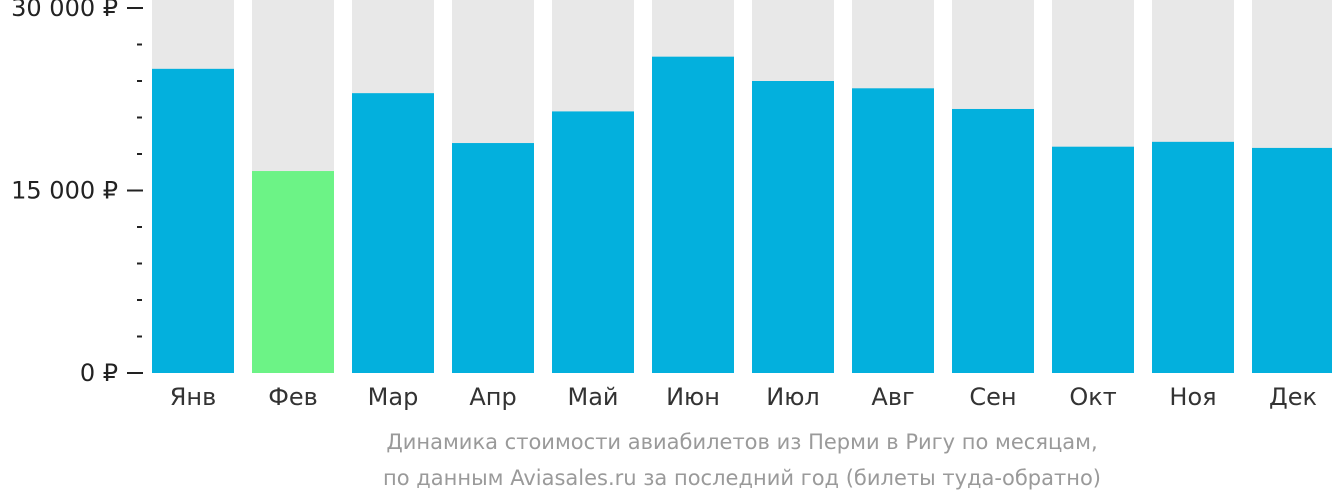 This screenshot has width=1332, height=502. What do you see at coordinates (693, 397) in the screenshot?
I see `x-tick-label: Июн` at bounding box center [693, 397].